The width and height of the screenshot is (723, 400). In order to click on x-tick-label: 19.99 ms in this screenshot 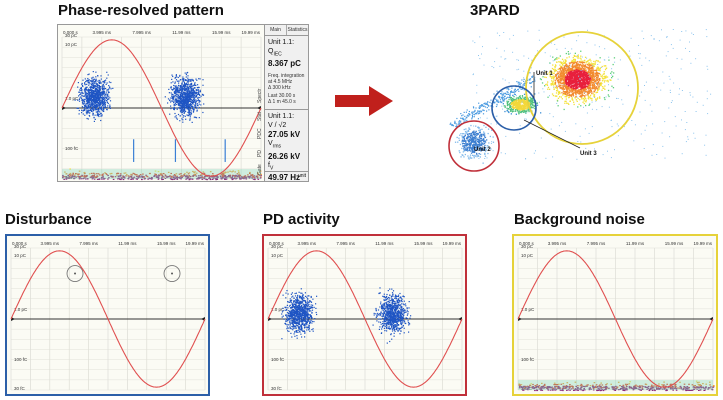, I will do `click(250, 32)`.